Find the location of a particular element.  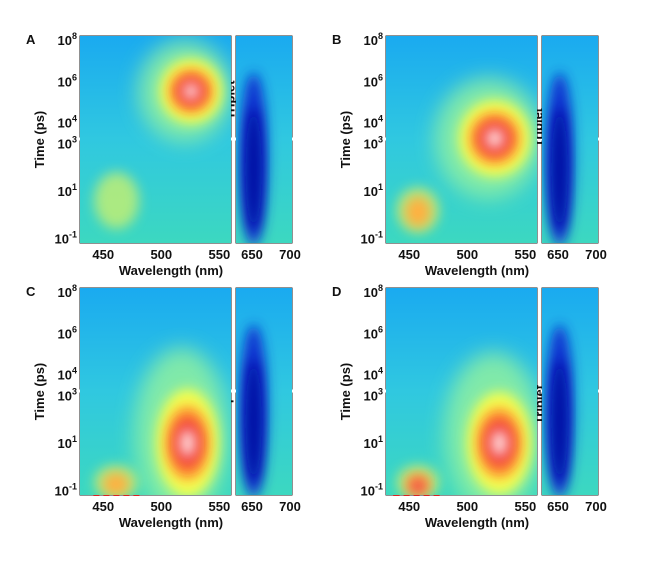

heatmap-right-a is located at coordinates (264, 139).